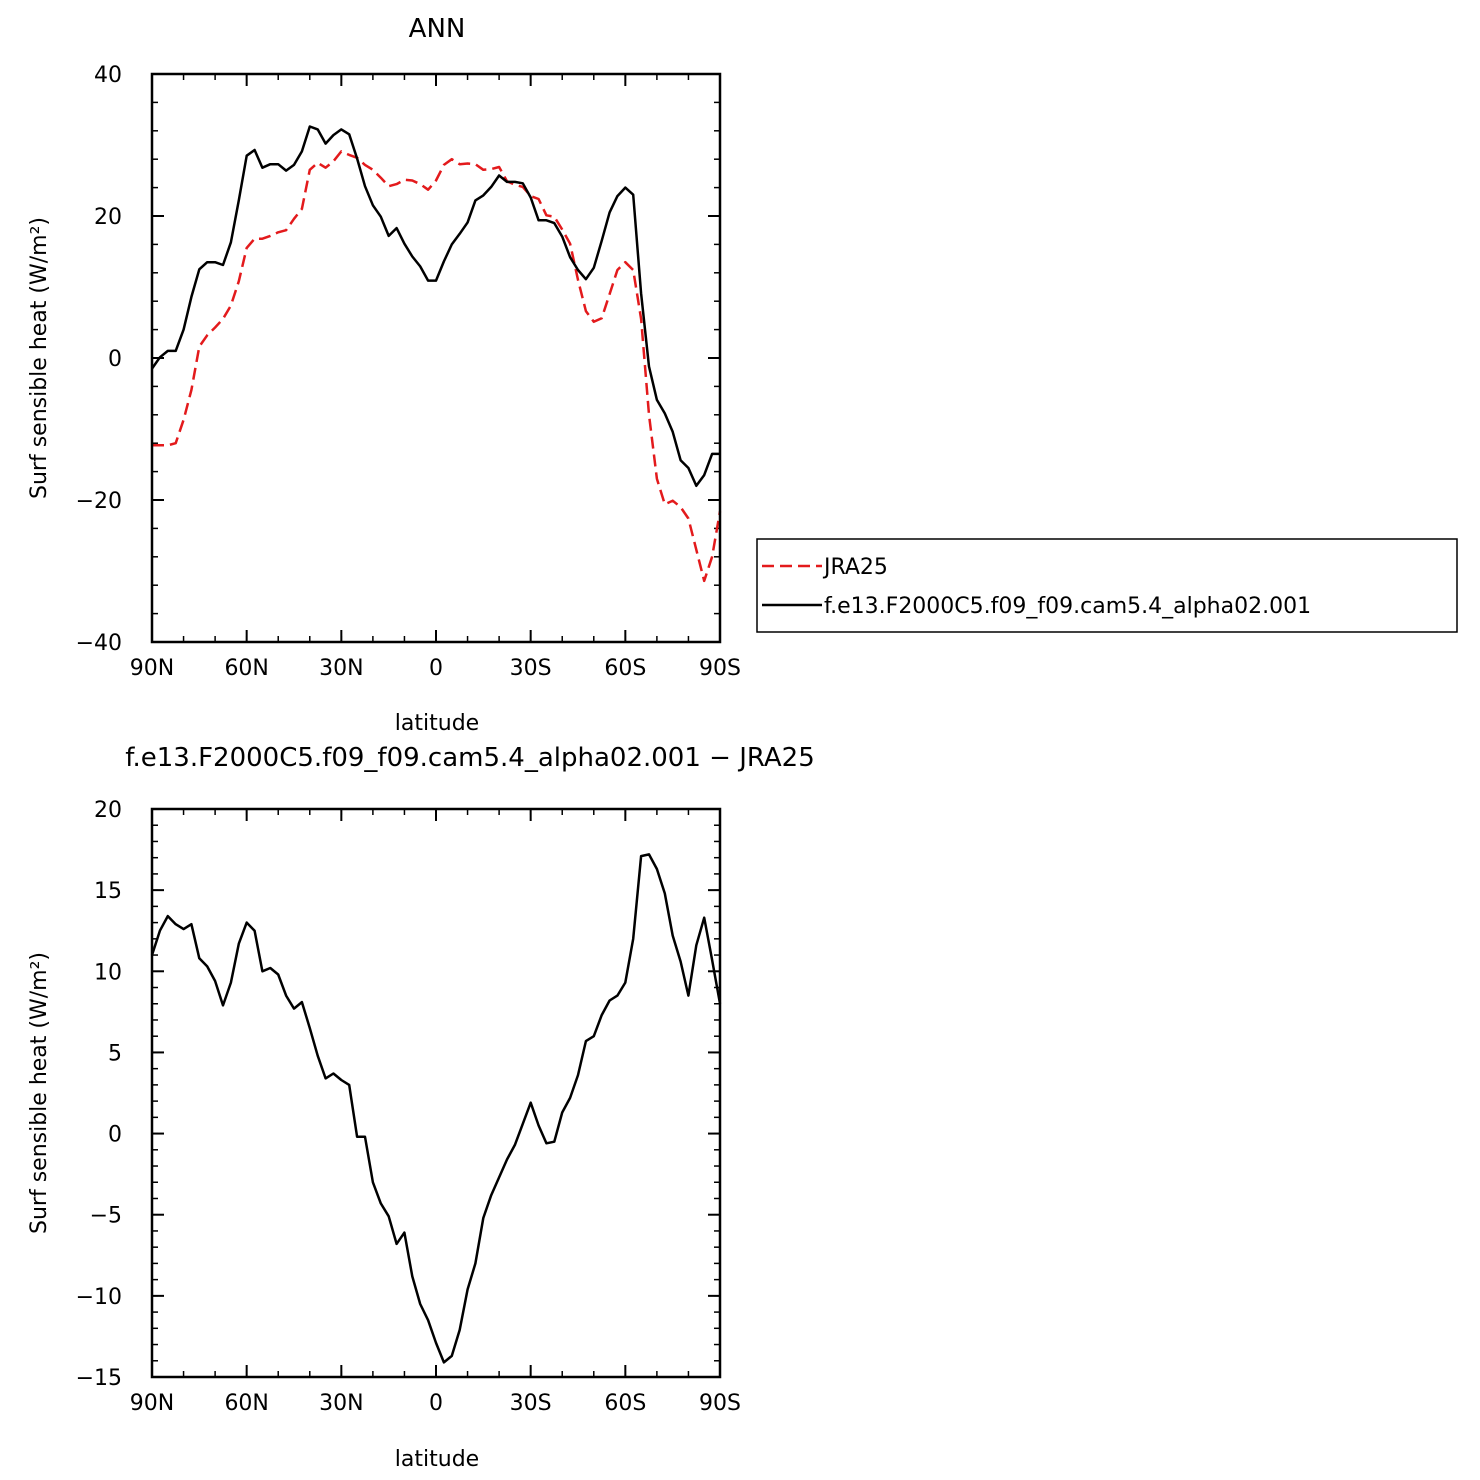  Describe the element at coordinates (720, 668) in the screenshot. I see `top-x-tick-label: 90S` at that location.